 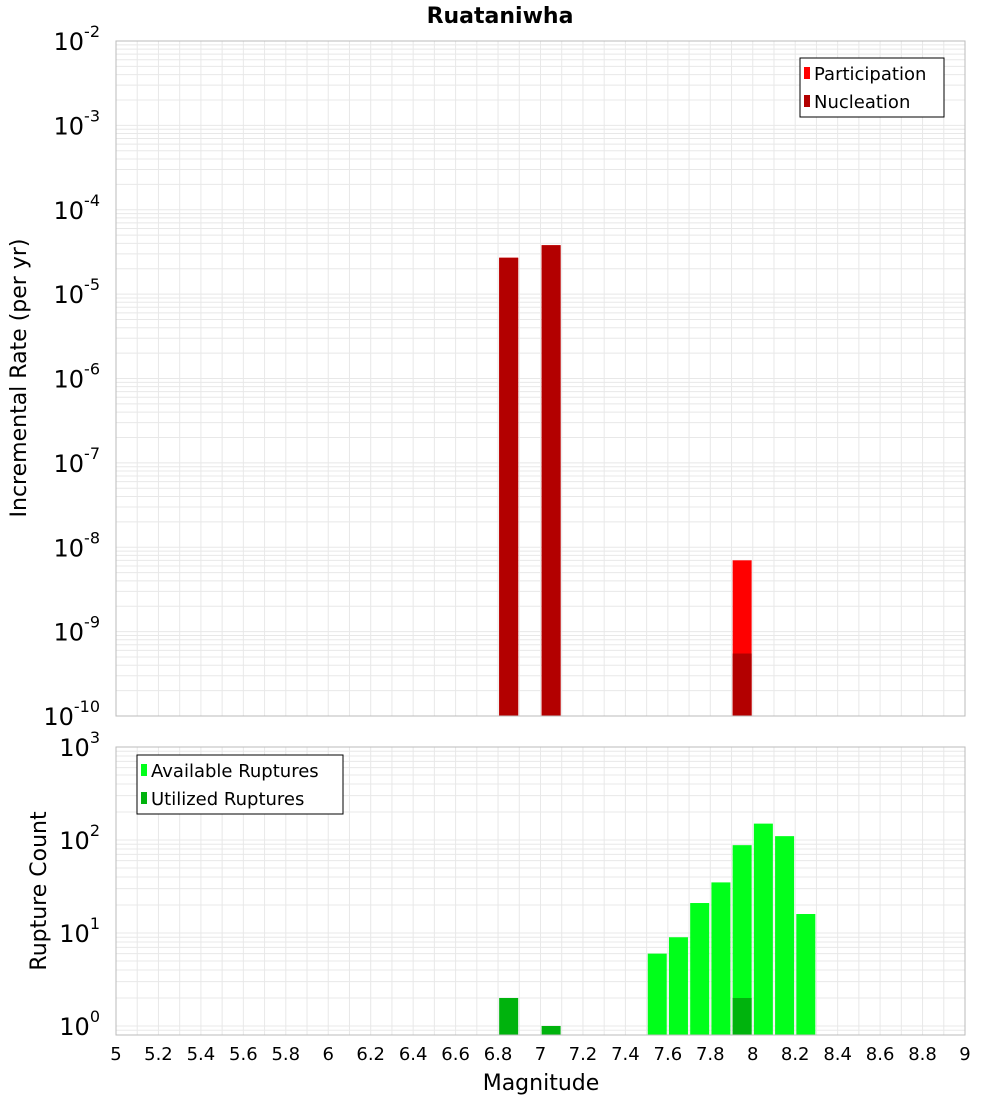 What do you see at coordinates (541, 1083) in the screenshot?
I see `x-axis-label: Magnitude` at bounding box center [541, 1083].